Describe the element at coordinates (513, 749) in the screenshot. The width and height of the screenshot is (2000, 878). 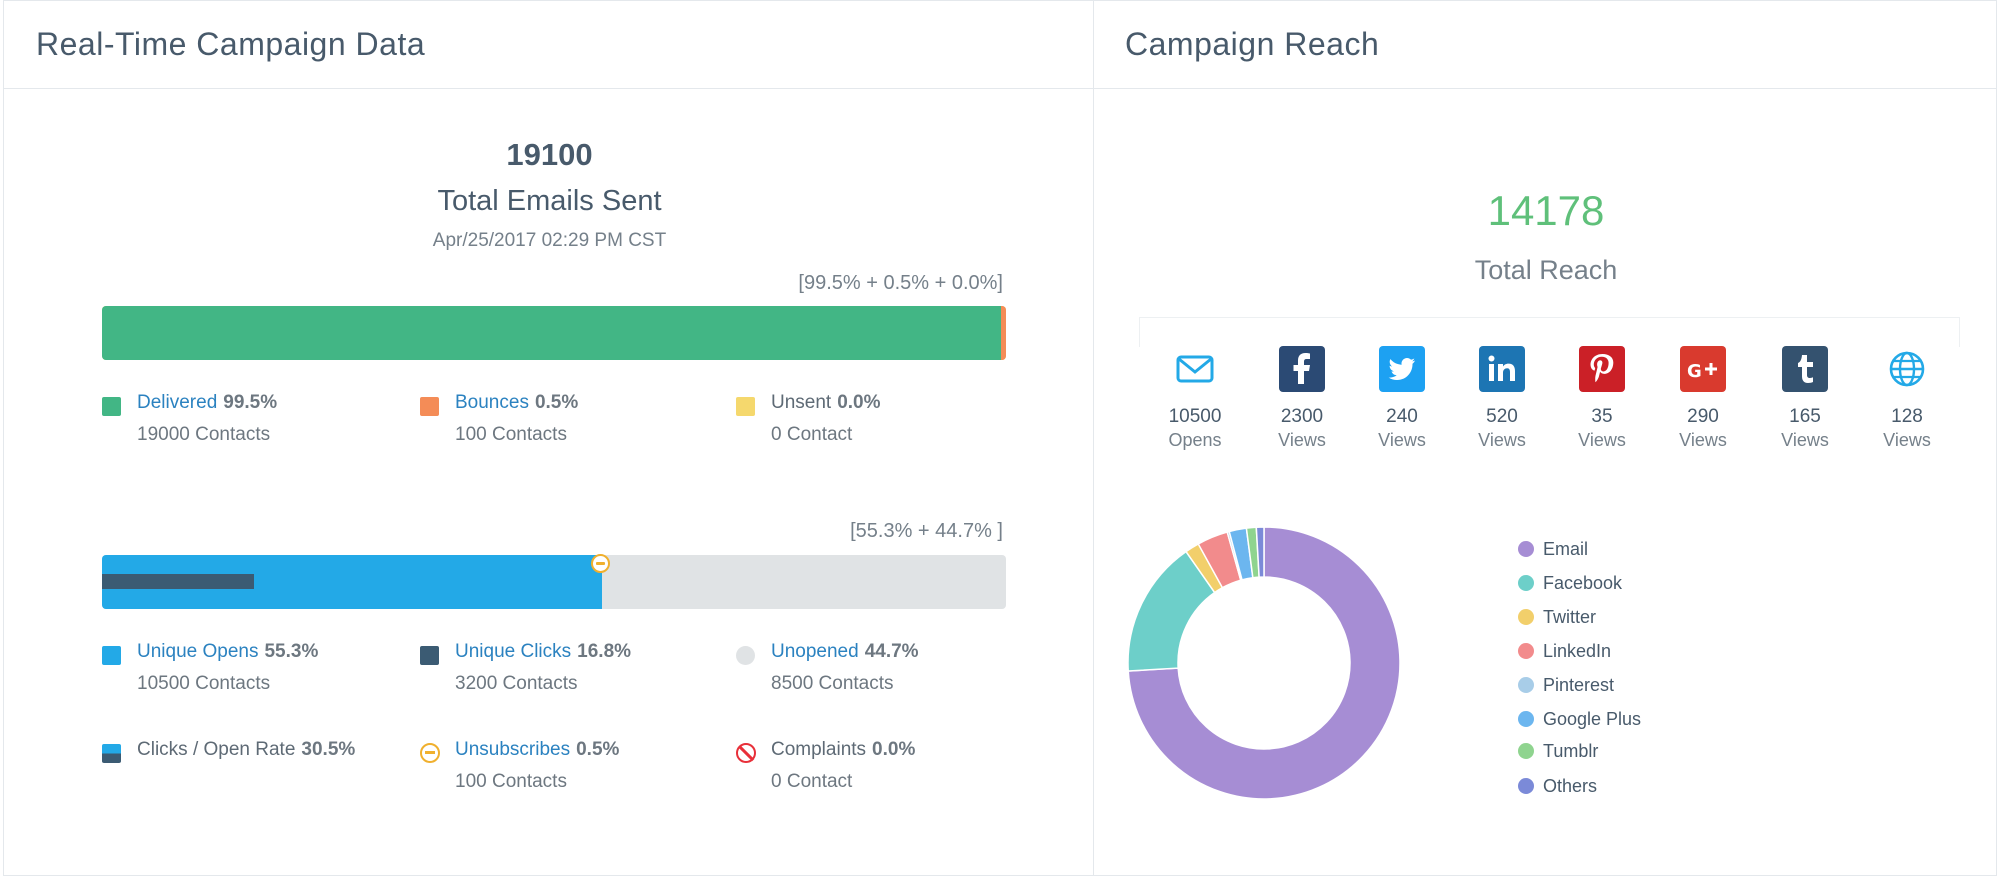
I see `unsubscribes-link: Unsubscribes` at that location.